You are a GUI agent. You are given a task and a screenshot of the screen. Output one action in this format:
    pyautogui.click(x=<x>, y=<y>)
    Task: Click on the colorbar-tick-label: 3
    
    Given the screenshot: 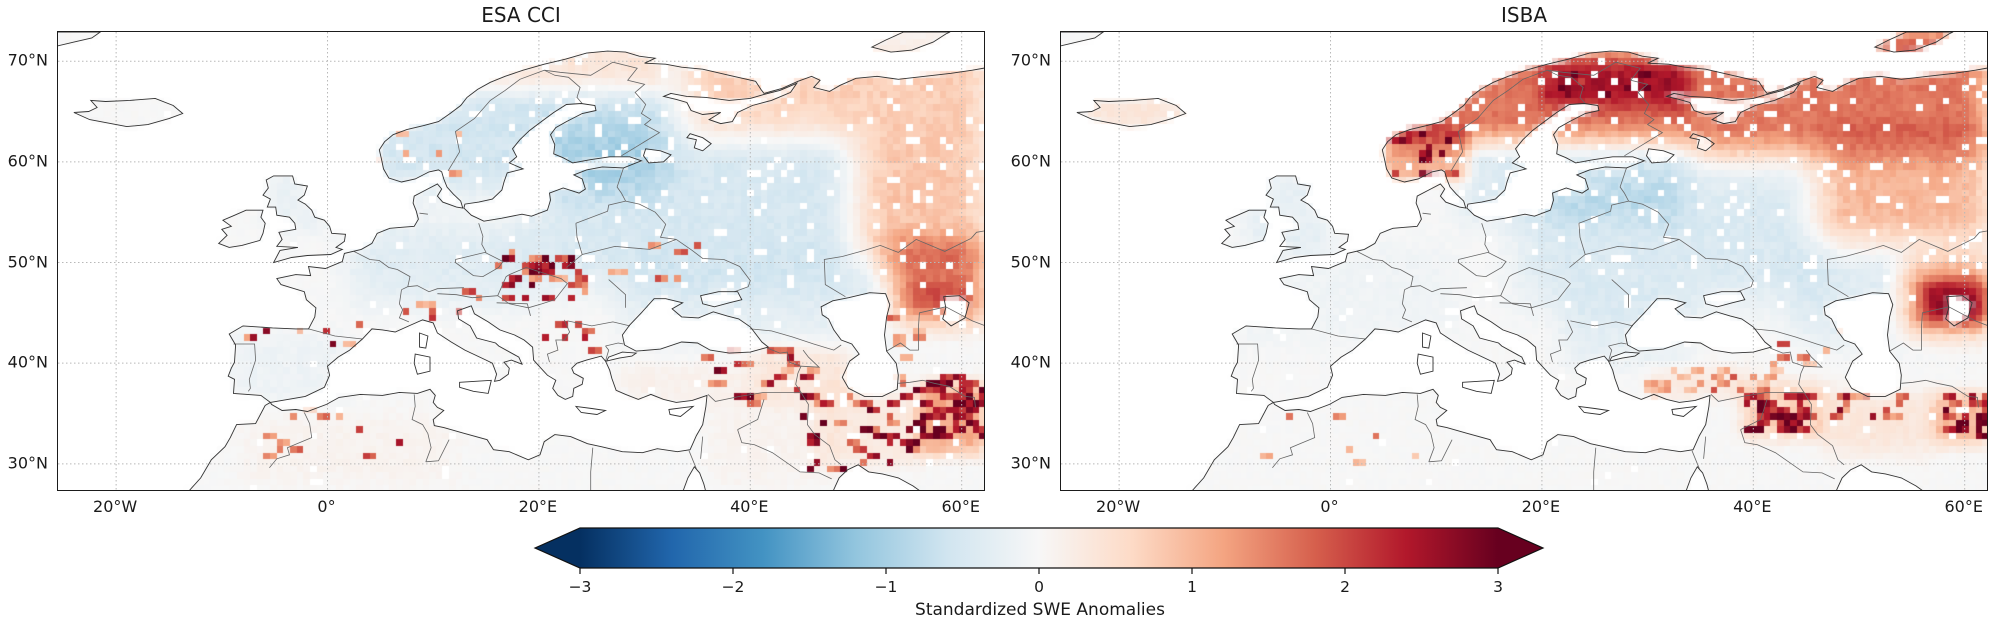 What is the action you would take?
    pyautogui.click(x=1498, y=587)
    